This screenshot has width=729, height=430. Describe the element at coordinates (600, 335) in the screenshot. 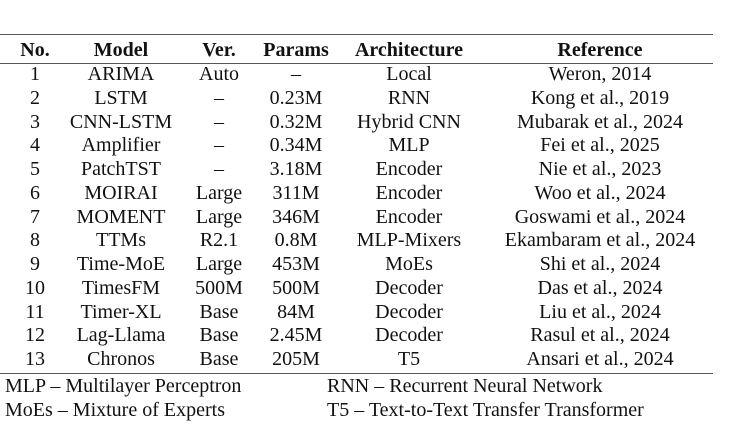

I see `table-cell: Rasul et al., 2024` at that location.